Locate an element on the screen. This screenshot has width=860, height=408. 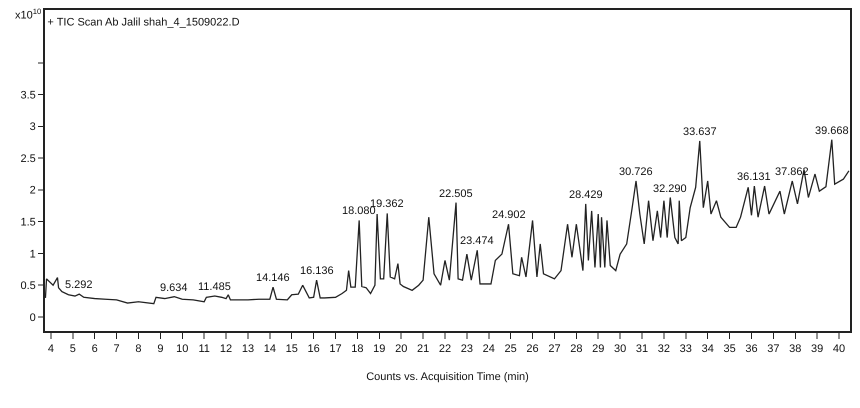
x-tick-label: 31 is located at coordinates (642, 349).